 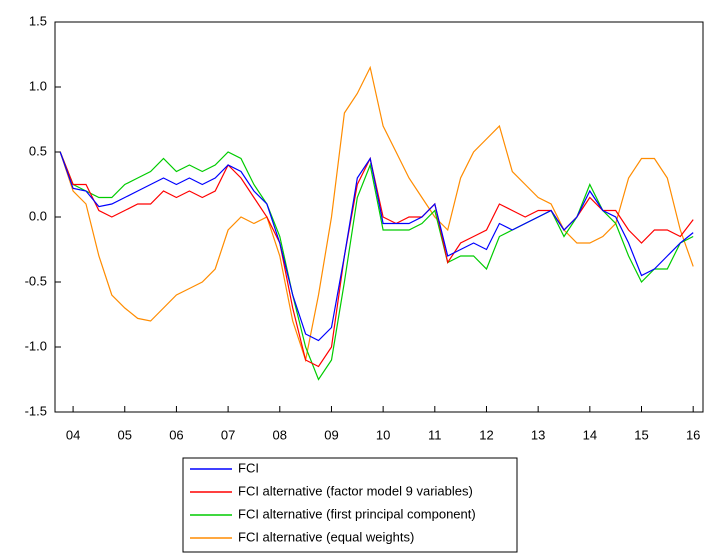 I want to click on x-tick-label: 10, so click(x=383, y=434).